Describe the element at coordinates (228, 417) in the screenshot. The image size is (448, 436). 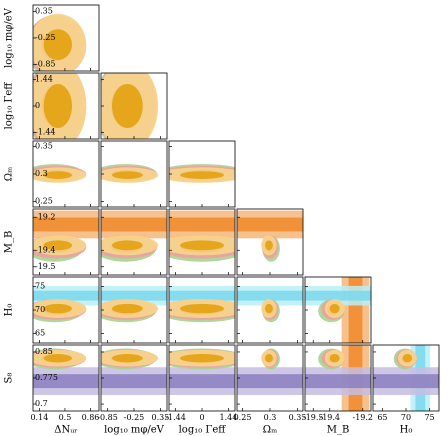
I see `x-tick-label: 1.44` at that location.